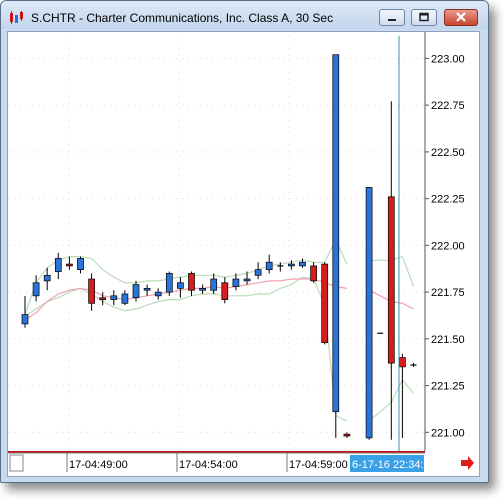 This screenshot has width=504, height=499. I want to click on time-axis-bar, so click(216, 452).